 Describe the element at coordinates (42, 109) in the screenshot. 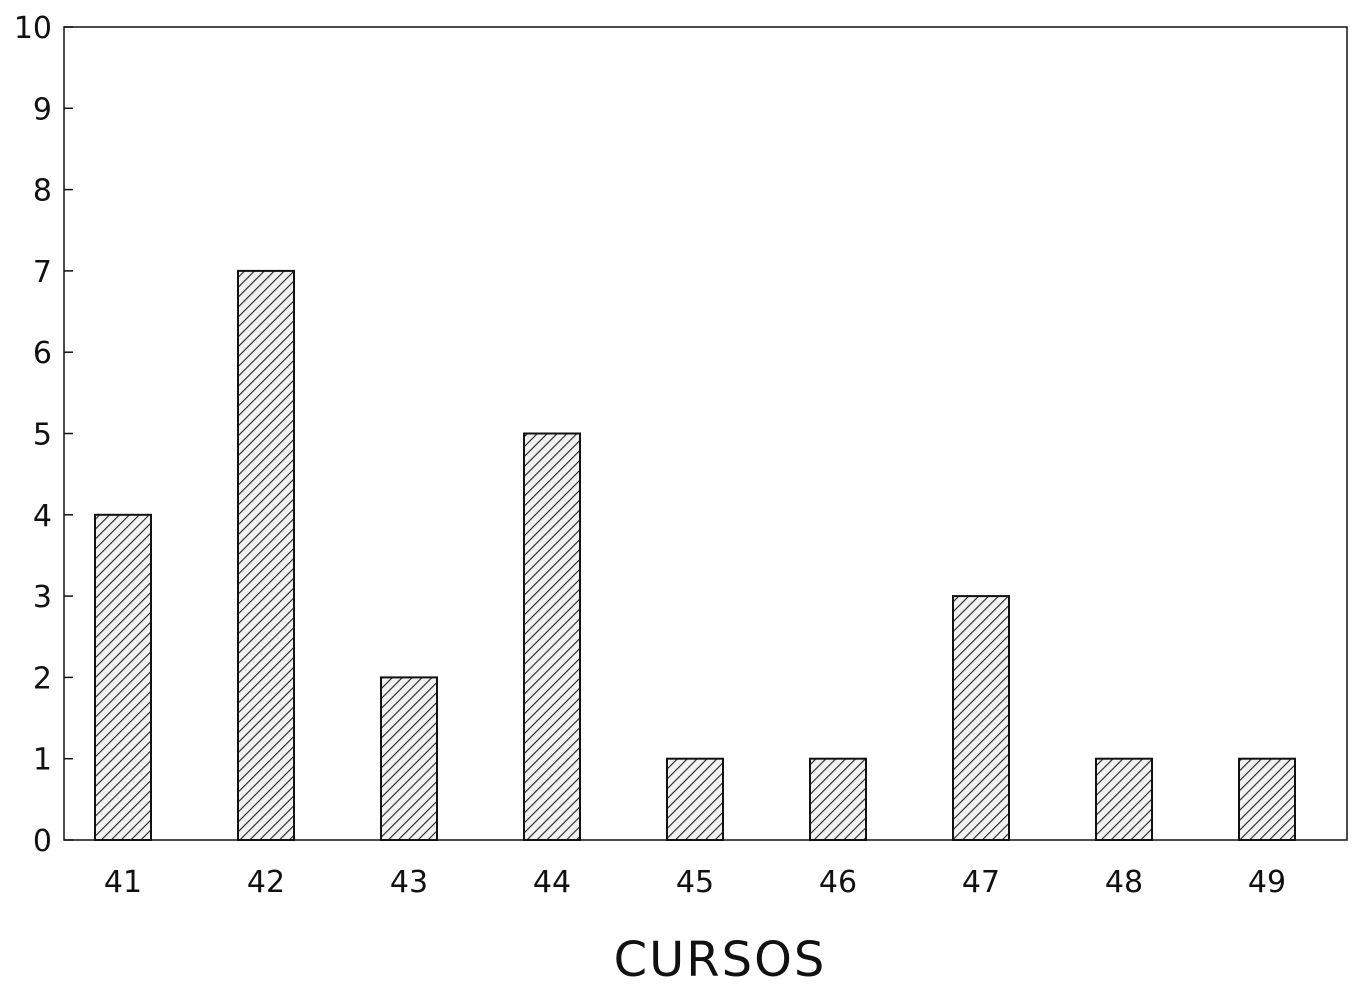

I see `y-tick-label: 9` at that location.